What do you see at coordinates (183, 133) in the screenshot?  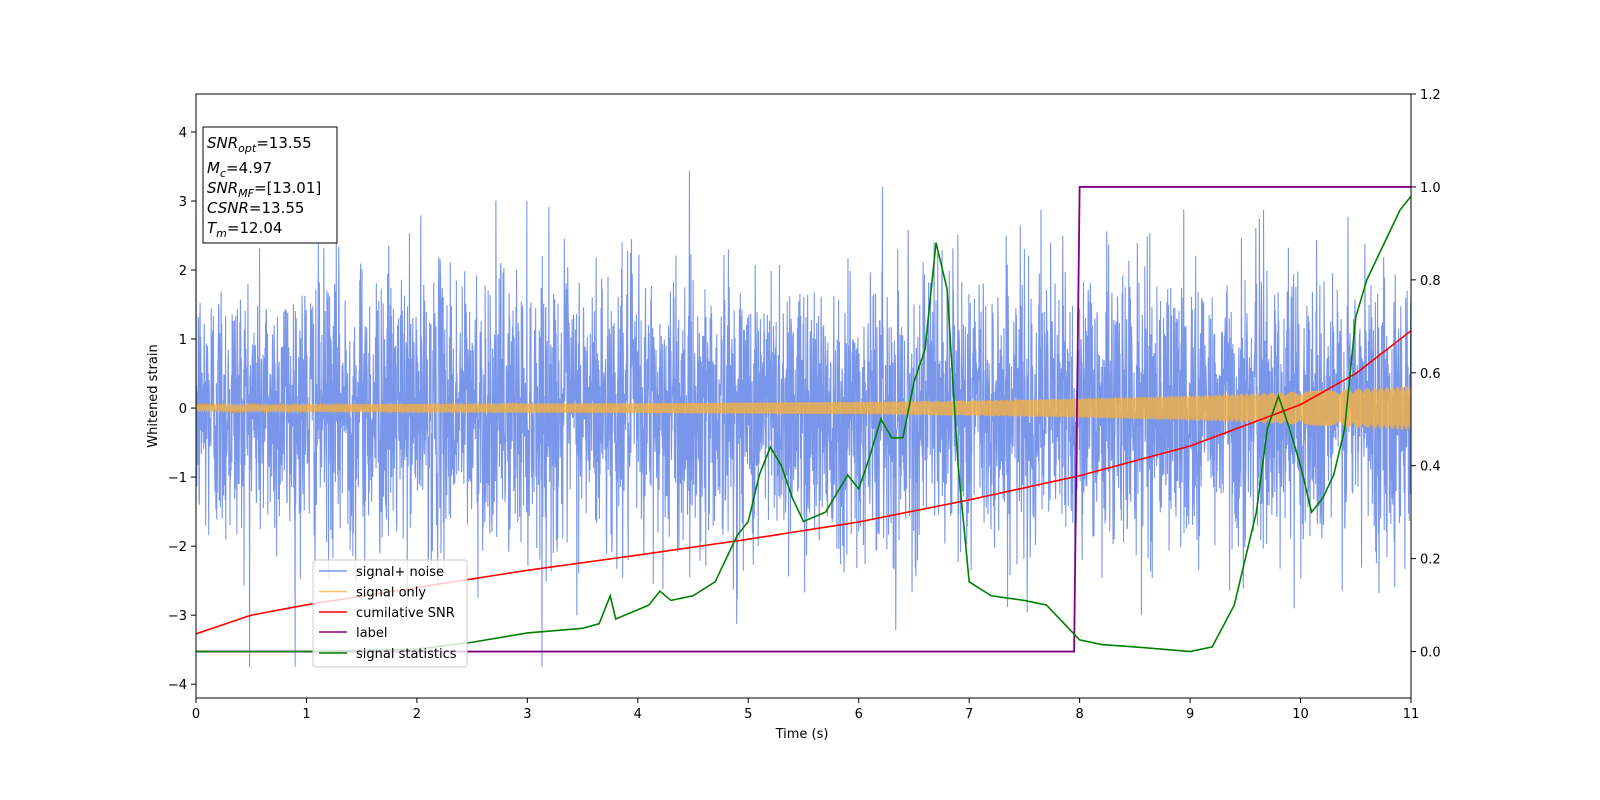 I see `y-tick-label: 4` at bounding box center [183, 133].